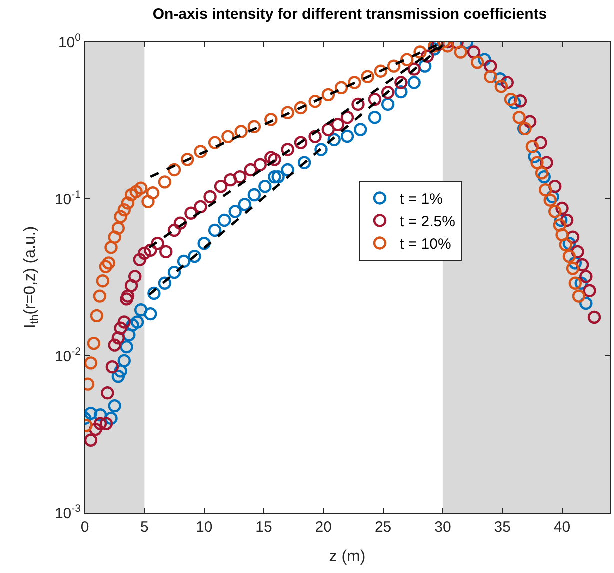  Describe the element at coordinates (264, 527) in the screenshot. I see `x-tick-label: 15` at that location.